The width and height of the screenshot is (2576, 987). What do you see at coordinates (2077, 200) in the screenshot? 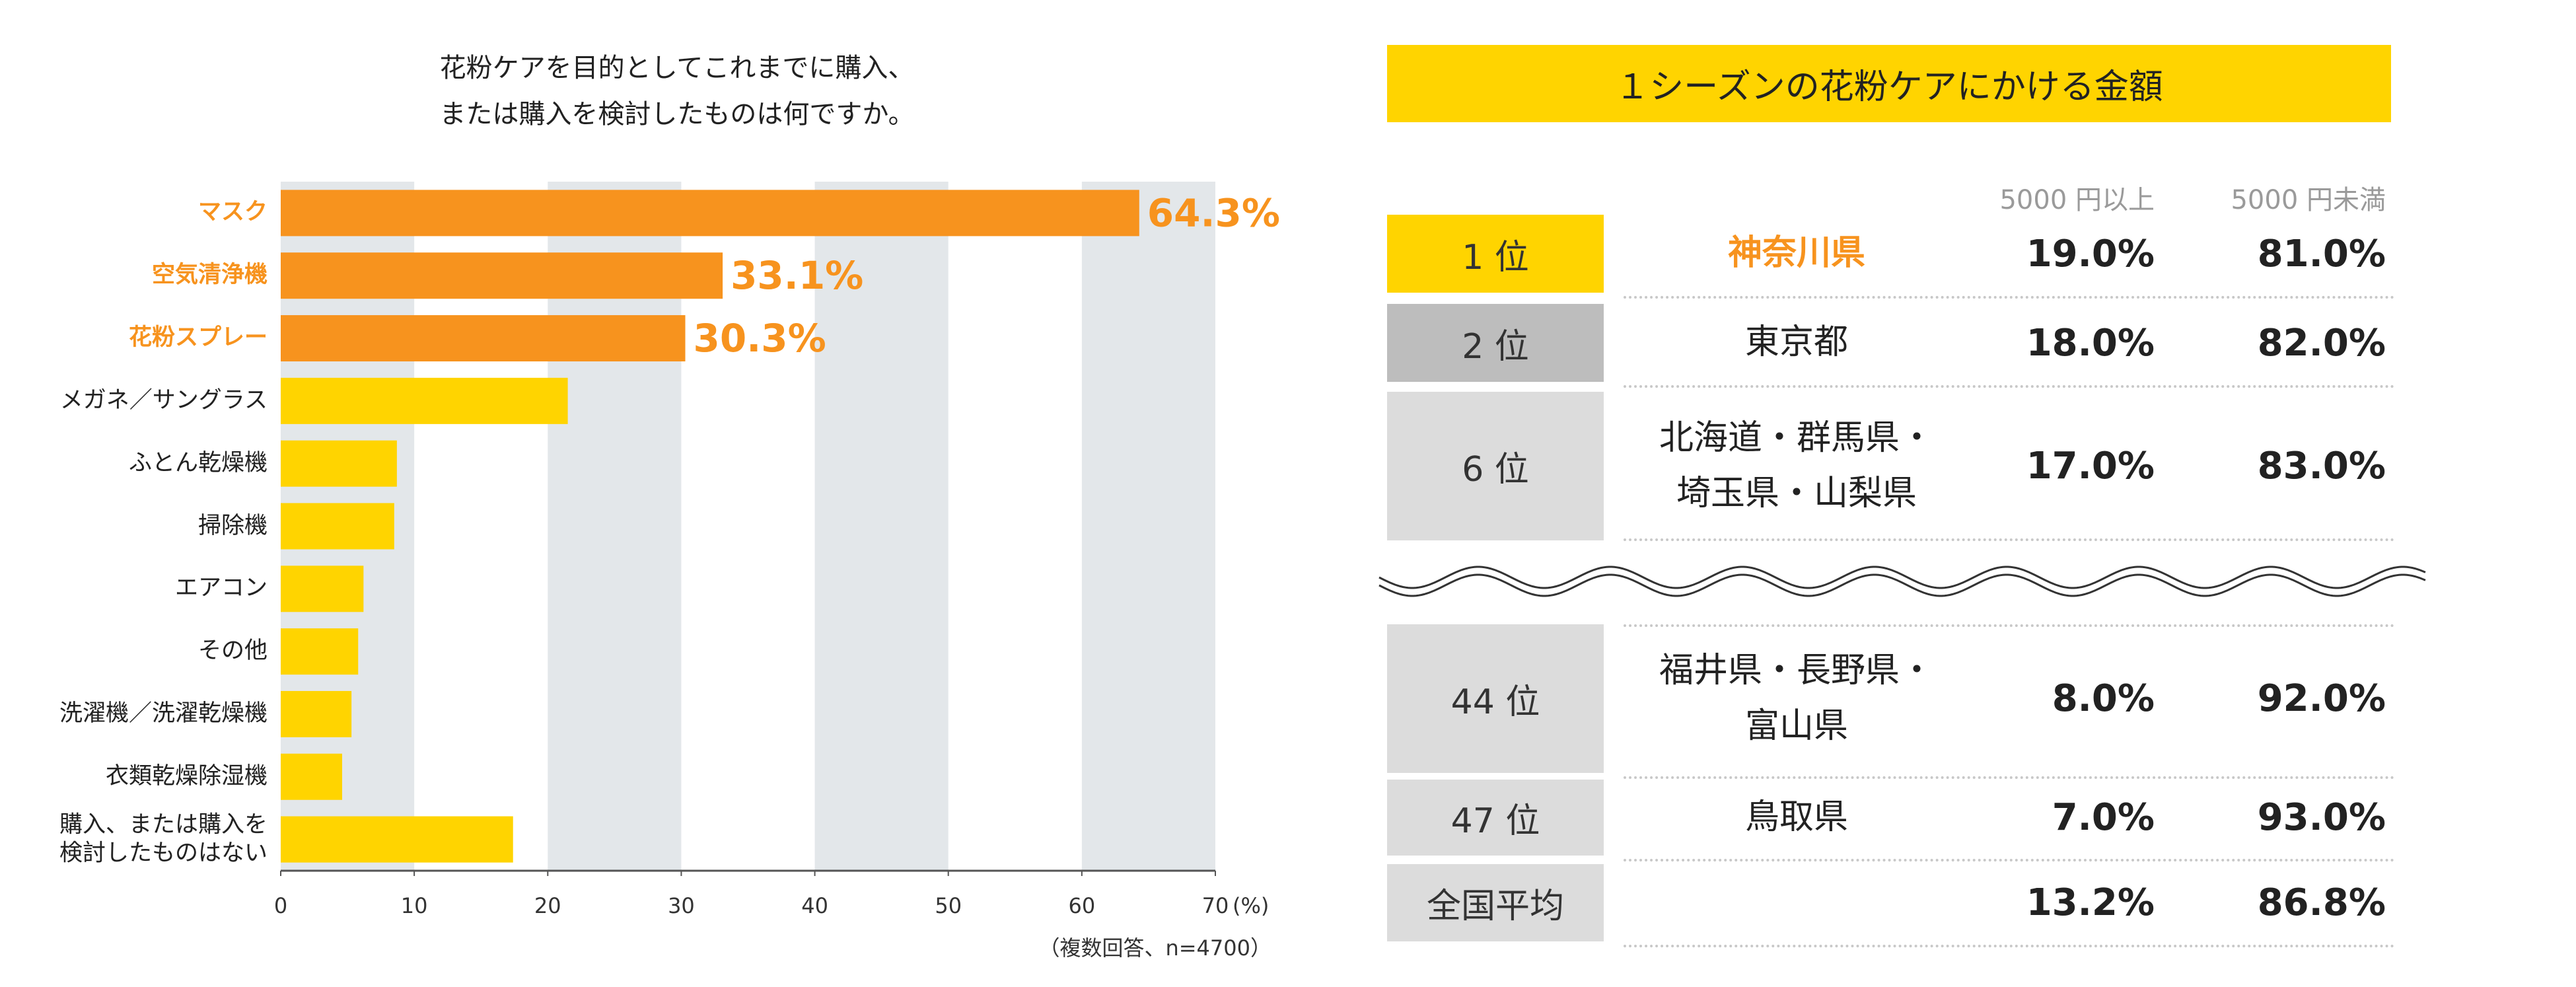
I see `column-header: 5000 円以上` at bounding box center [2077, 200].